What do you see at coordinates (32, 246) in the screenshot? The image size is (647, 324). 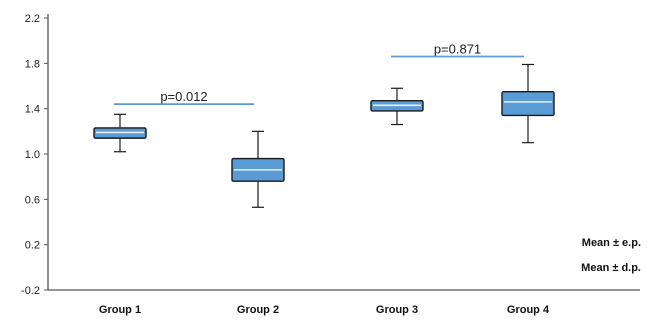 I see `y-tick-label: 0.2` at bounding box center [32, 246].